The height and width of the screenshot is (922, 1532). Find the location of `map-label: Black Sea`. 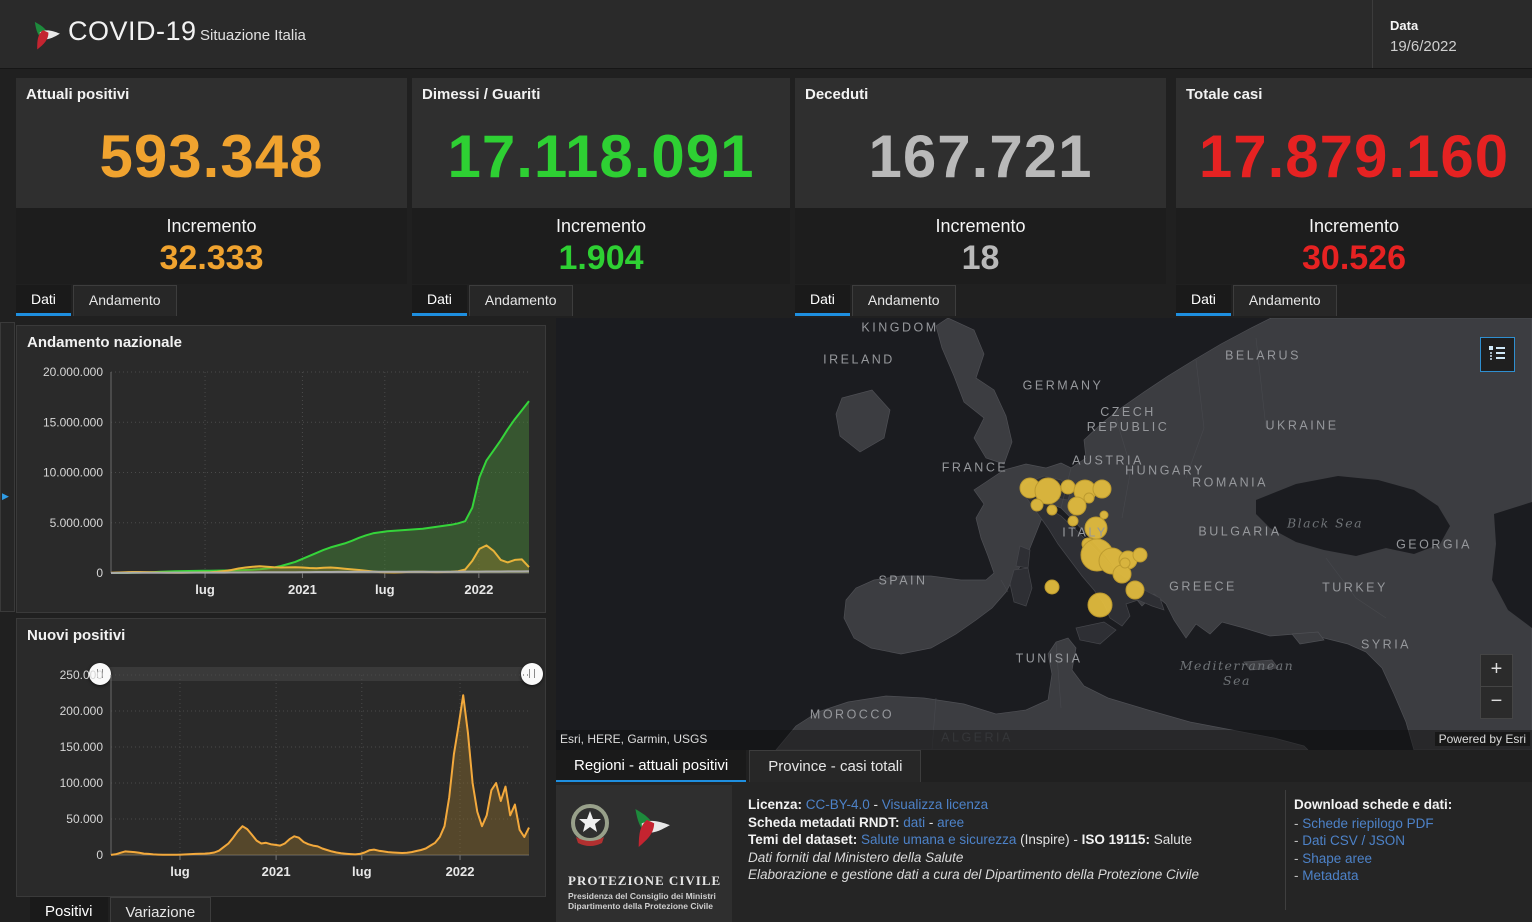

map-label: Black Sea is located at coordinates (1325, 523).